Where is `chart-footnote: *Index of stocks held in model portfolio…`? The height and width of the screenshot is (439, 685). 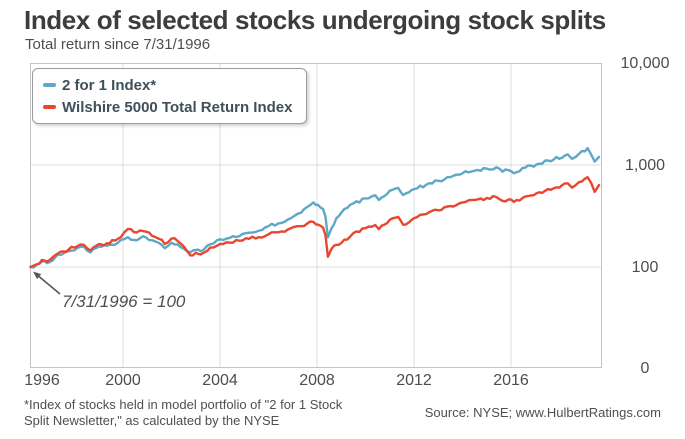 chart-footnote: *Index of stocks held in model portfolio… is located at coordinates (183, 413).